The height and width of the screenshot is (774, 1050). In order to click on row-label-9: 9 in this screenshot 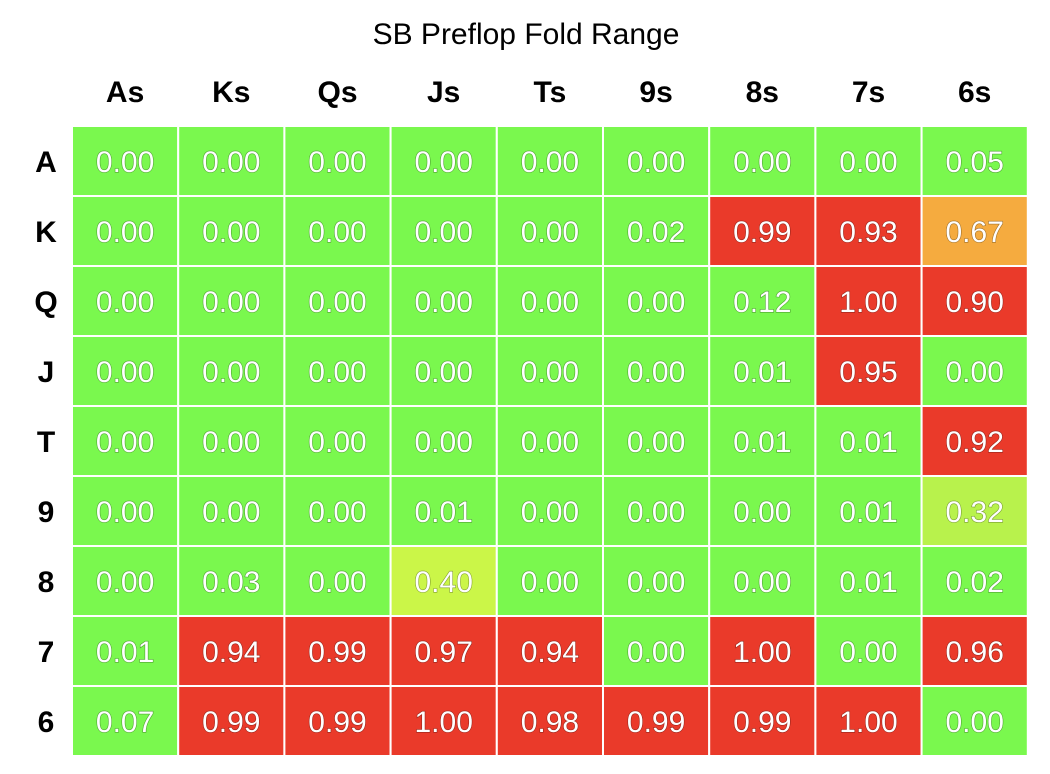, I will do `click(46, 512)`.